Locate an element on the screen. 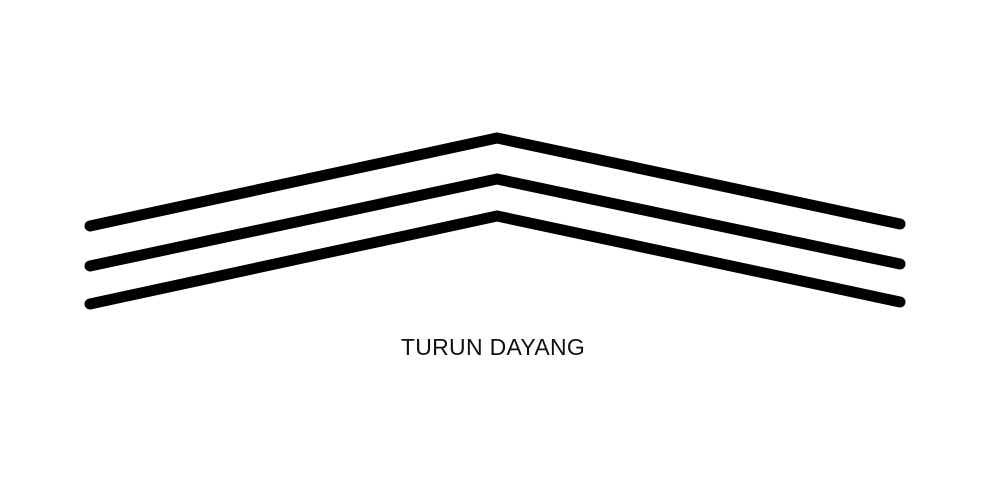 The height and width of the screenshot is (500, 1000). symbol-caption: TURUN DAYANG is located at coordinates (493, 347).